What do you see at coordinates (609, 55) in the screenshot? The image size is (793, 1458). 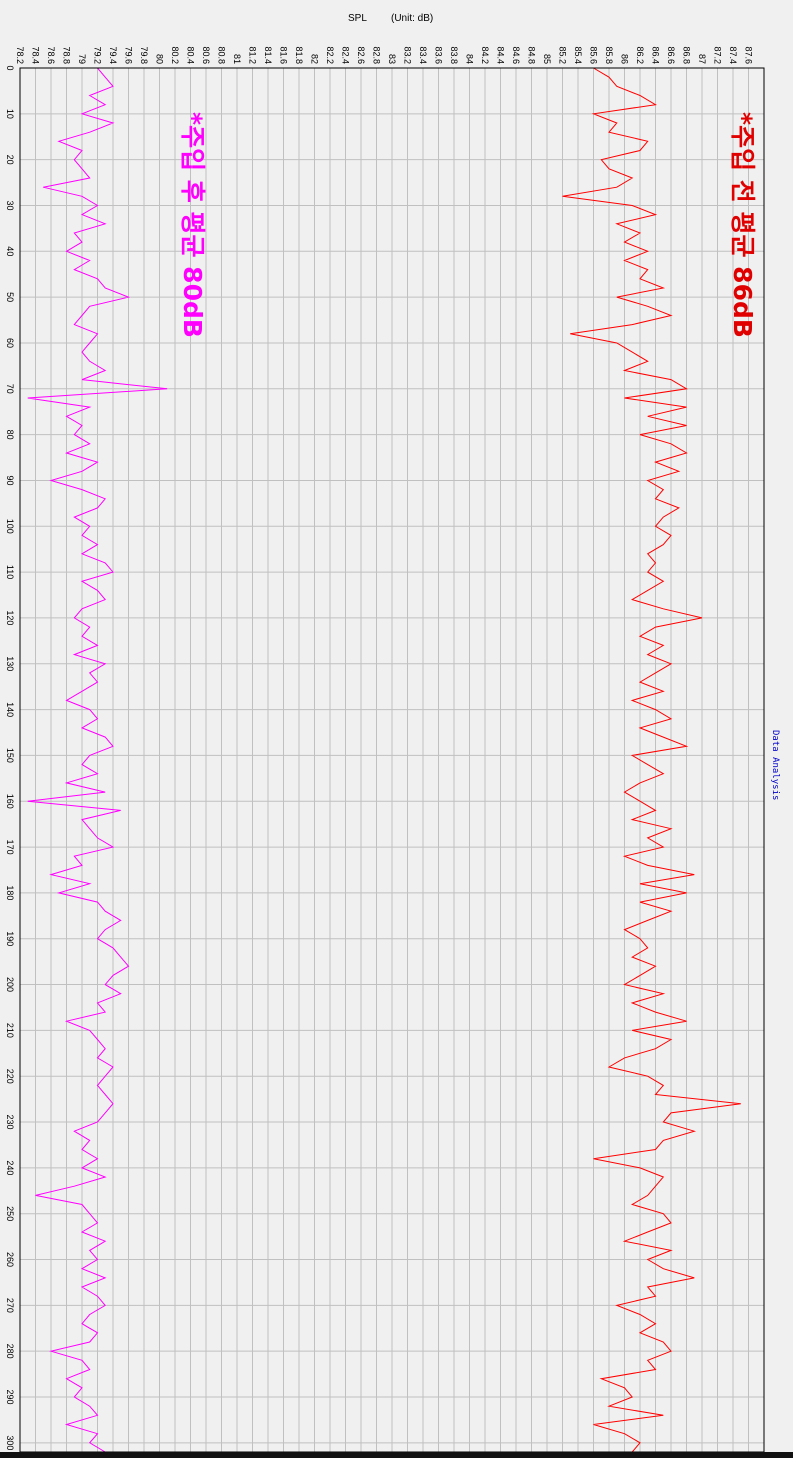 I see `spl-tick-label: 85.8` at bounding box center [609, 55].